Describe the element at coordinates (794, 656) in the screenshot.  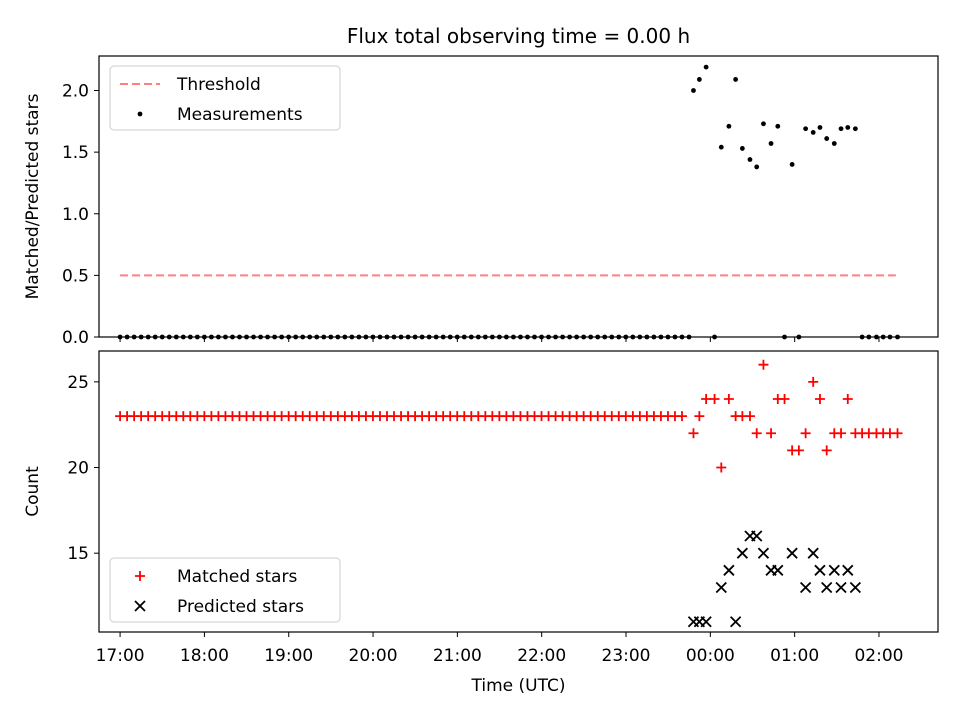
I see `x-tick-label: 01:00` at that location.